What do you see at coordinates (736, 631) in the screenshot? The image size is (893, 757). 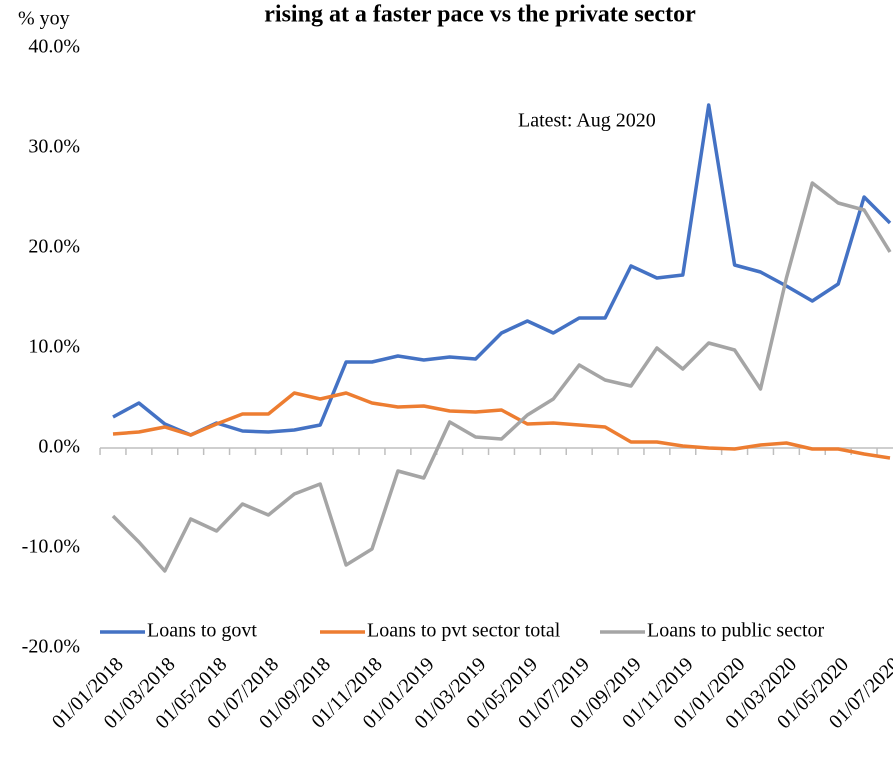 I see `legend-label: Loans to public sector` at bounding box center [736, 631].